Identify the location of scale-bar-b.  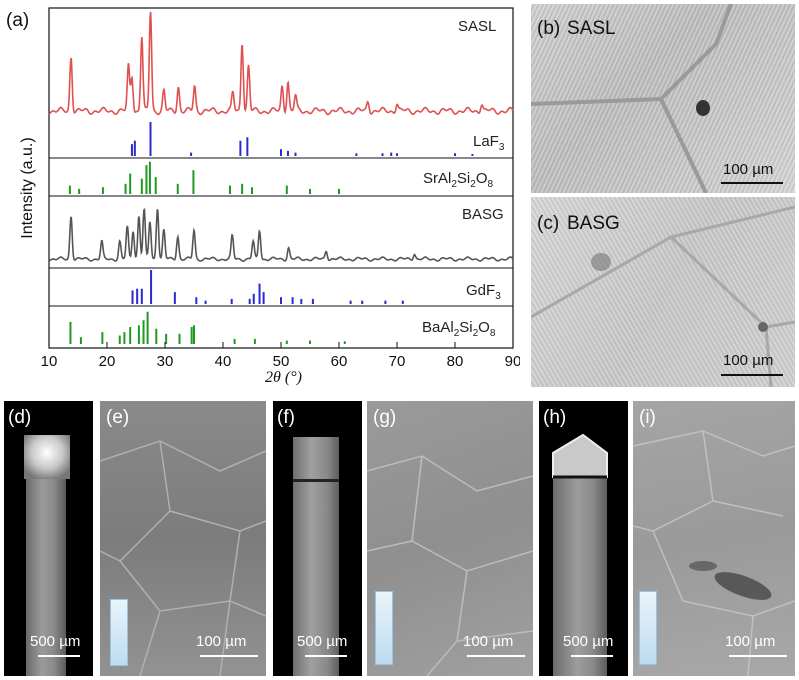
(752, 183).